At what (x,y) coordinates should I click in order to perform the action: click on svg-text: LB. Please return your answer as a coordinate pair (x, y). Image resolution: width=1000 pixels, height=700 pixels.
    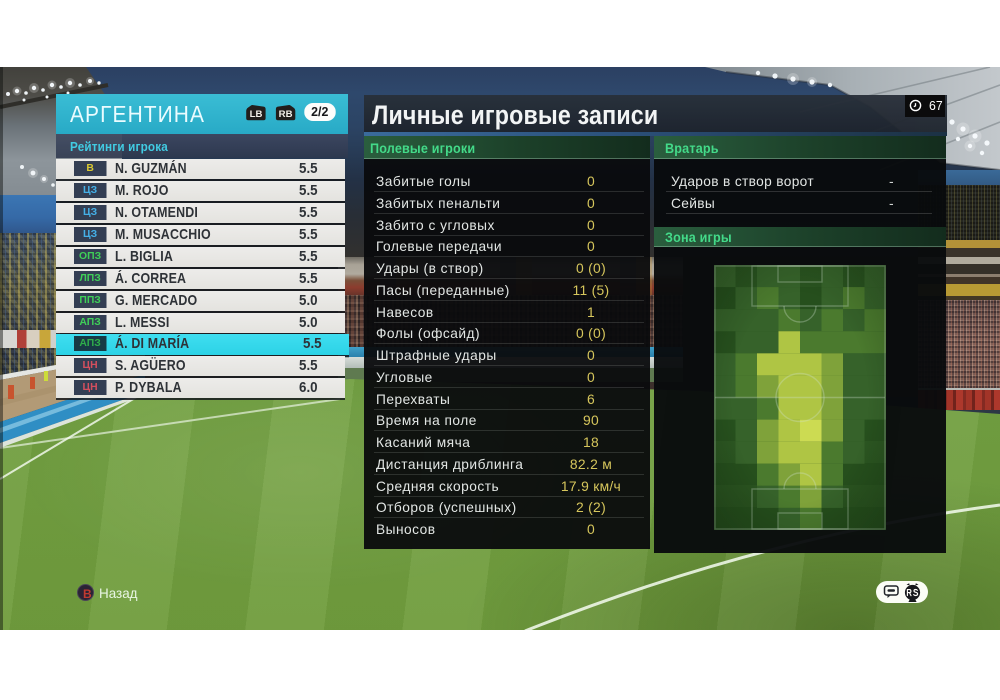
    Looking at the image, I should click on (256, 114).